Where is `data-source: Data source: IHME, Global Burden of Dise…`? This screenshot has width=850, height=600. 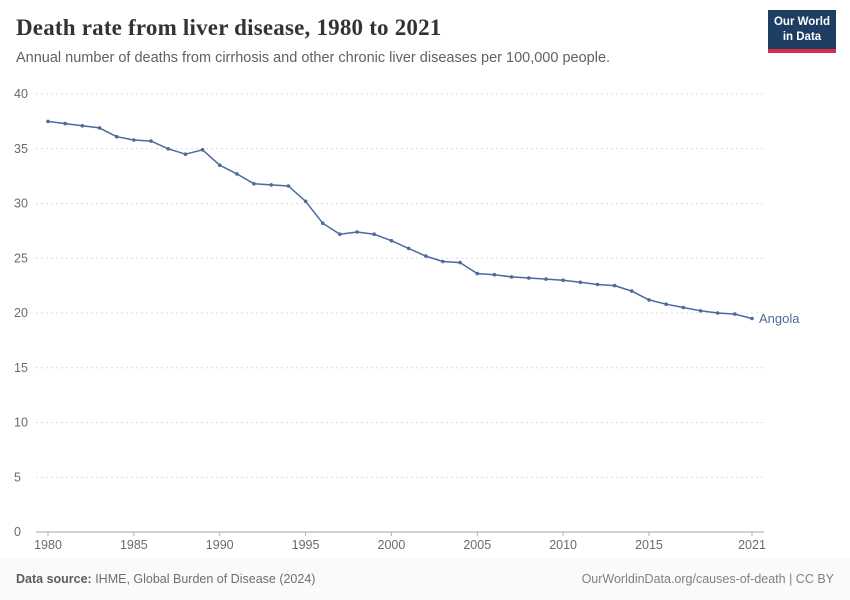 data-source: Data source: IHME, Global Burden of Dise… is located at coordinates (165, 579).